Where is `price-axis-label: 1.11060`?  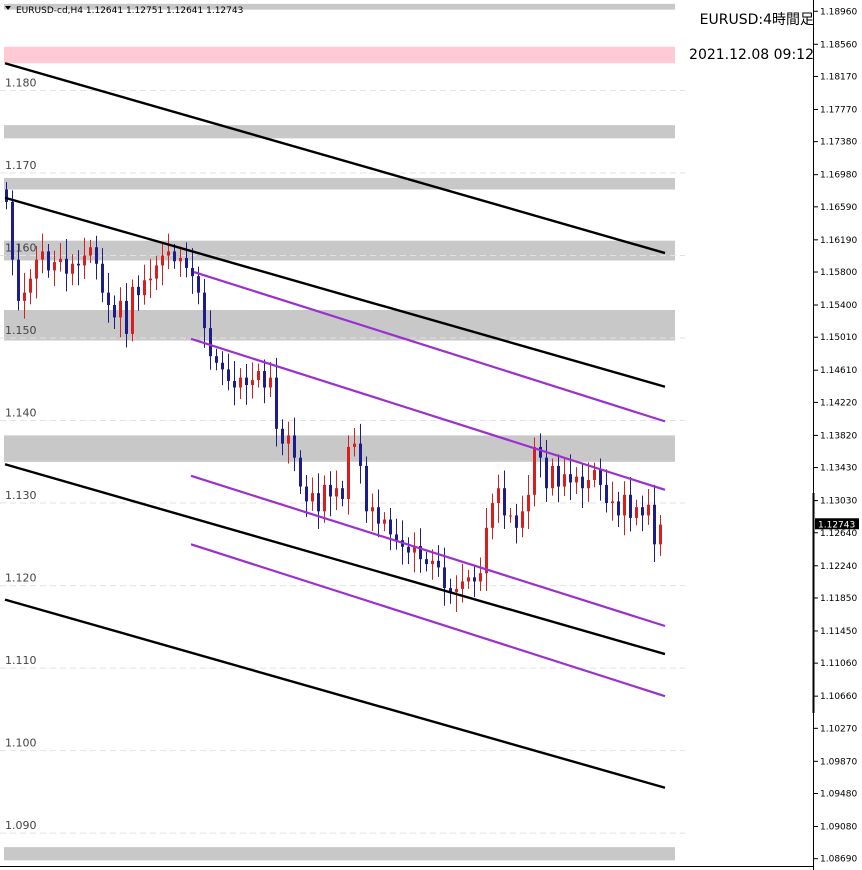 price-axis-label: 1.11060 is located at coordinates (838, 664).